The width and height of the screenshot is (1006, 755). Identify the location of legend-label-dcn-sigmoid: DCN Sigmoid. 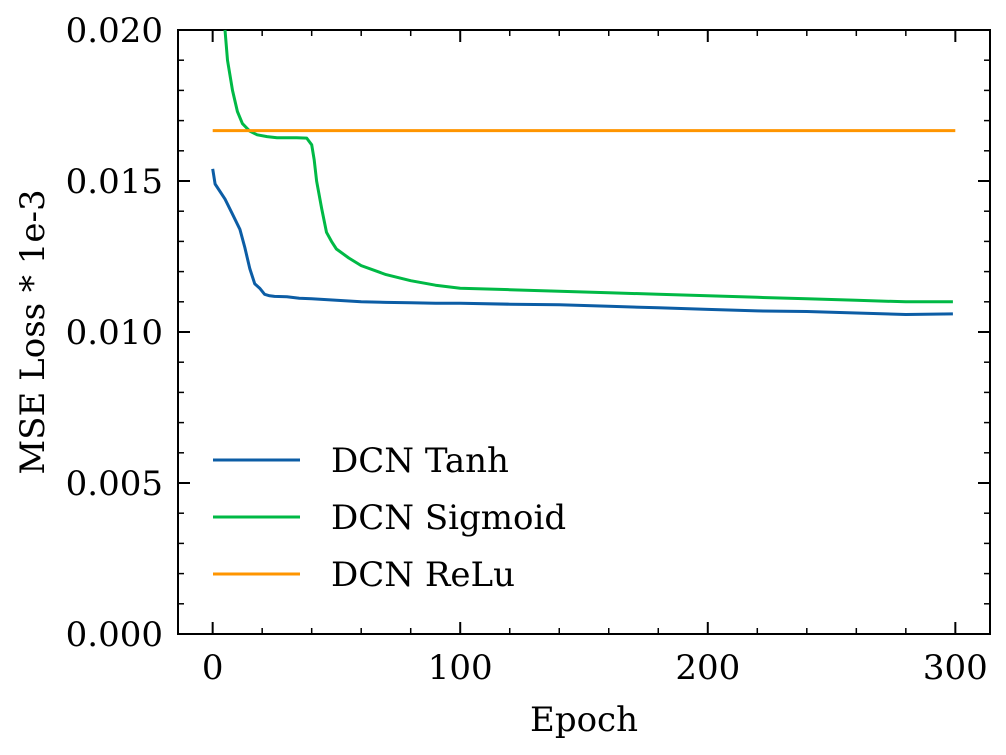
(448, 518).